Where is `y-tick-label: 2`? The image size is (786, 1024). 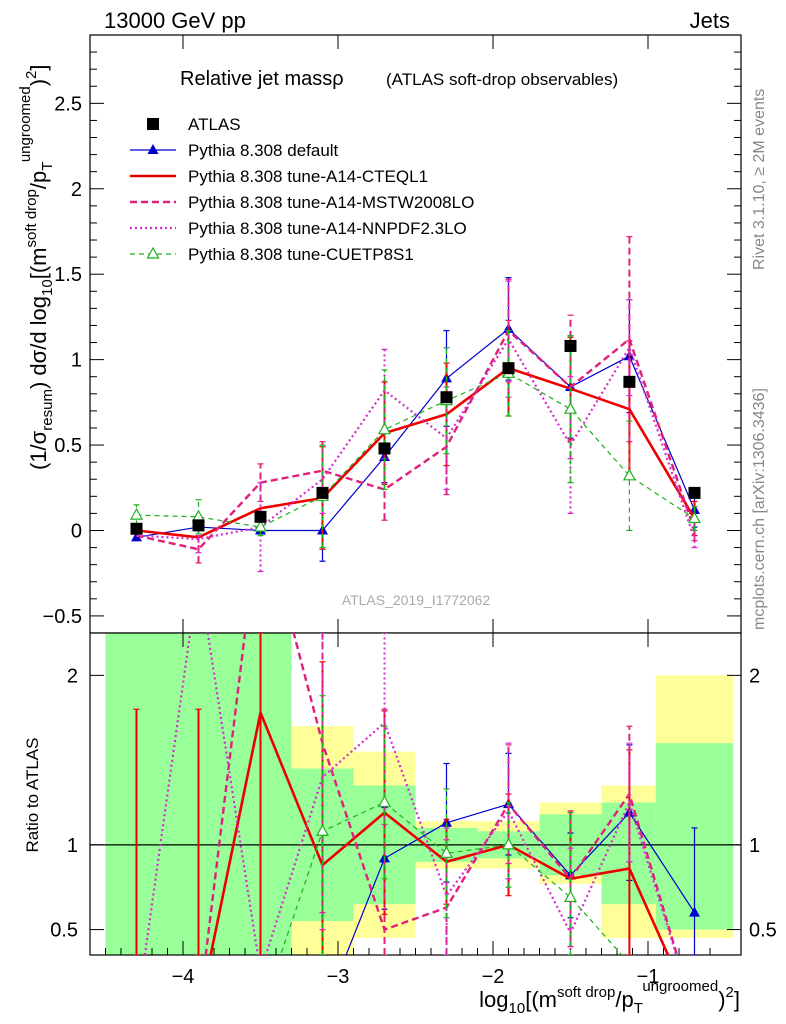 y-tick-label: 2 is located at coordinates (76, 190).